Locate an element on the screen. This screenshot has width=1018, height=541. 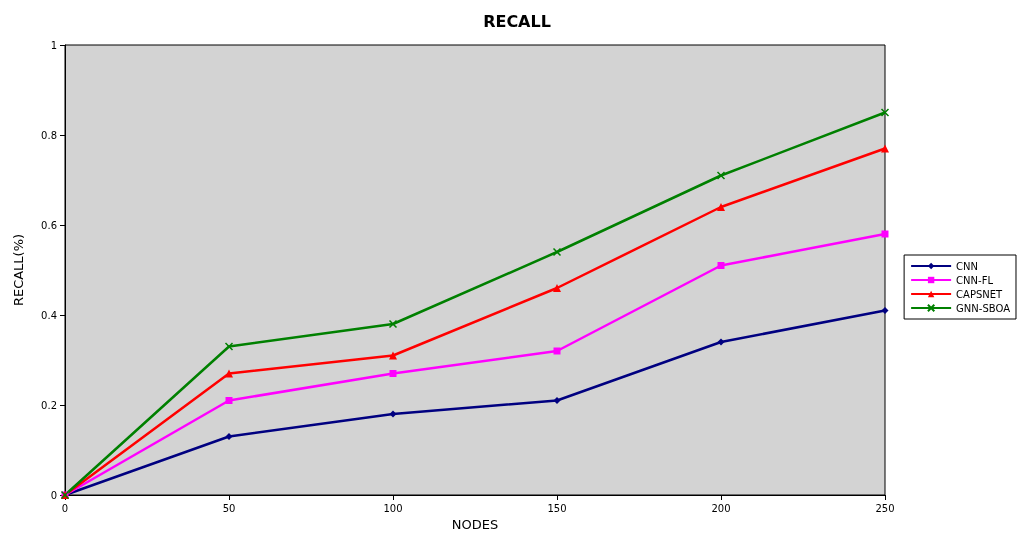
legend-label: GNN-SBOA is located at coordinates (983, 308).